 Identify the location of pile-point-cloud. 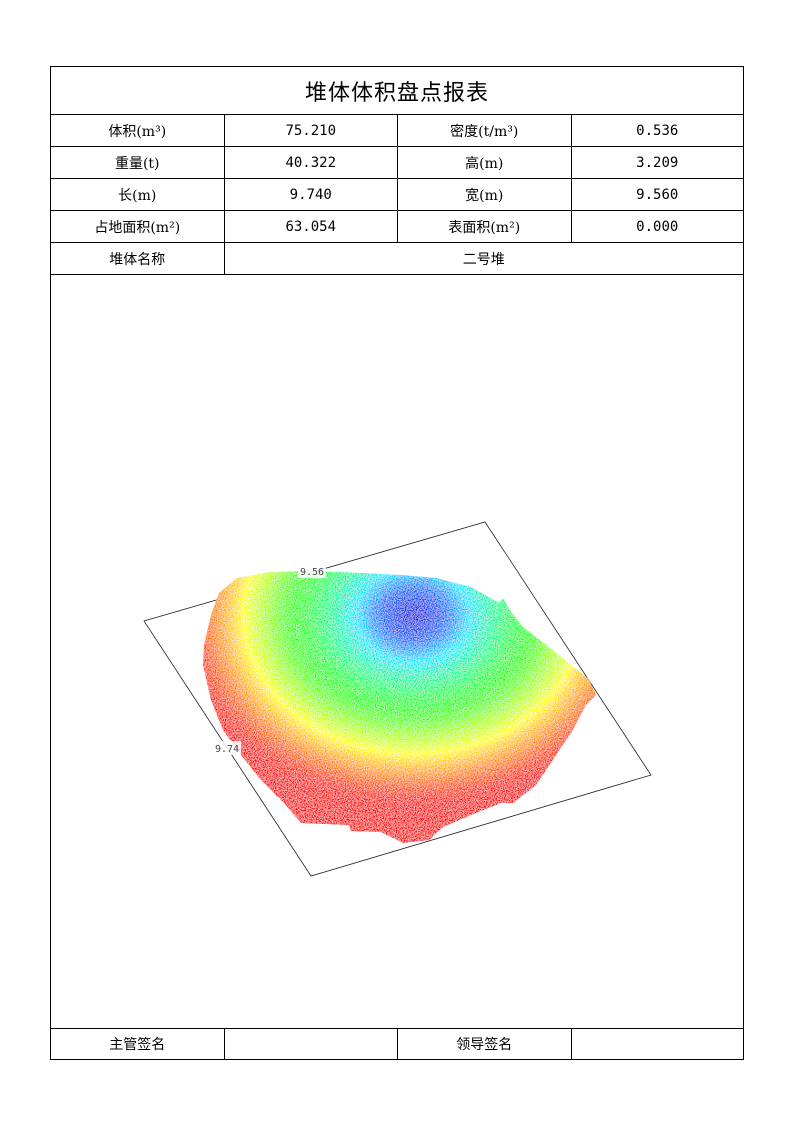
(399, 707).